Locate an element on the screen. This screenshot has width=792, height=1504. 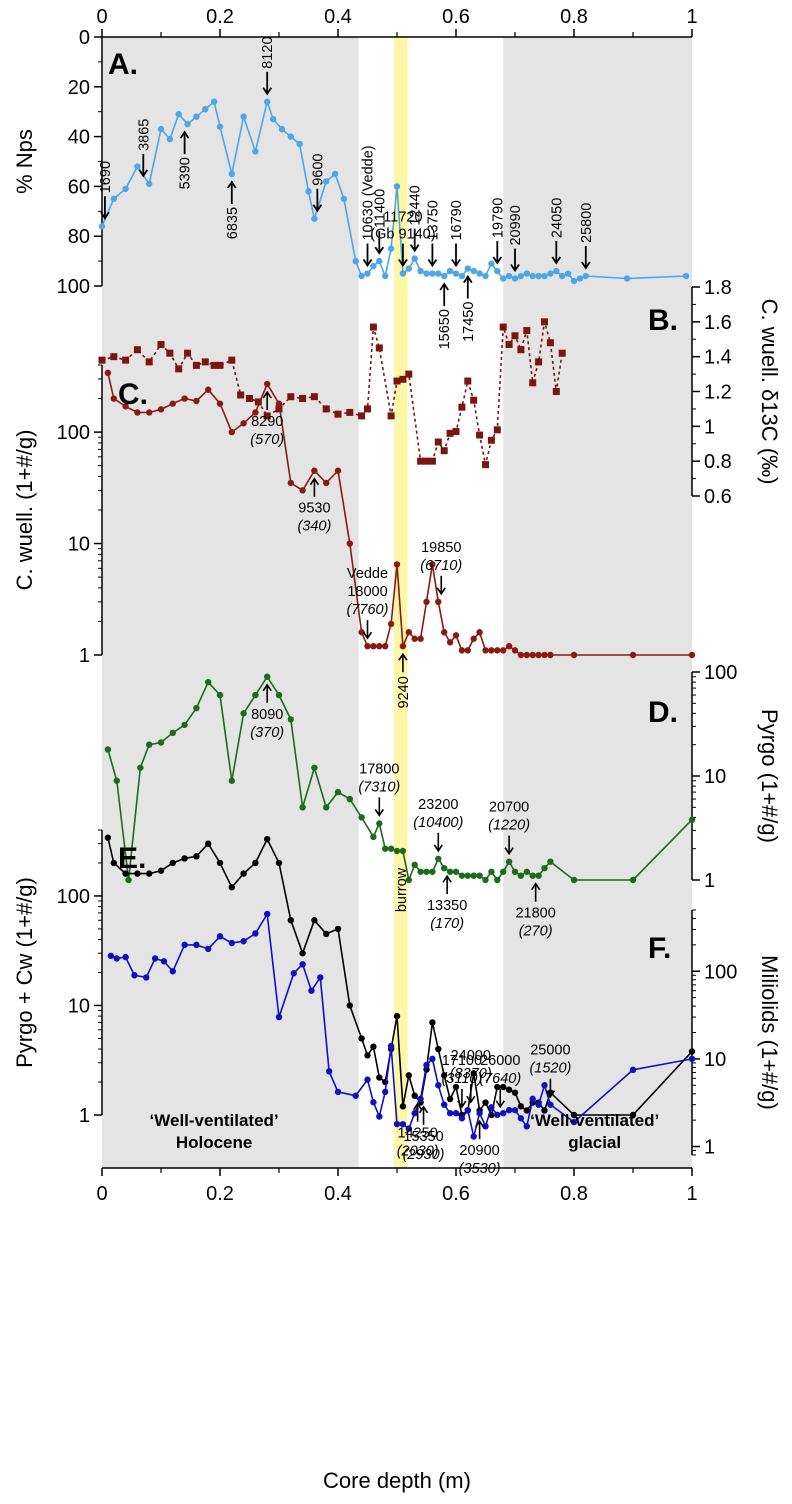
panel-letter-B: B. is located at coordinates (663, 320).